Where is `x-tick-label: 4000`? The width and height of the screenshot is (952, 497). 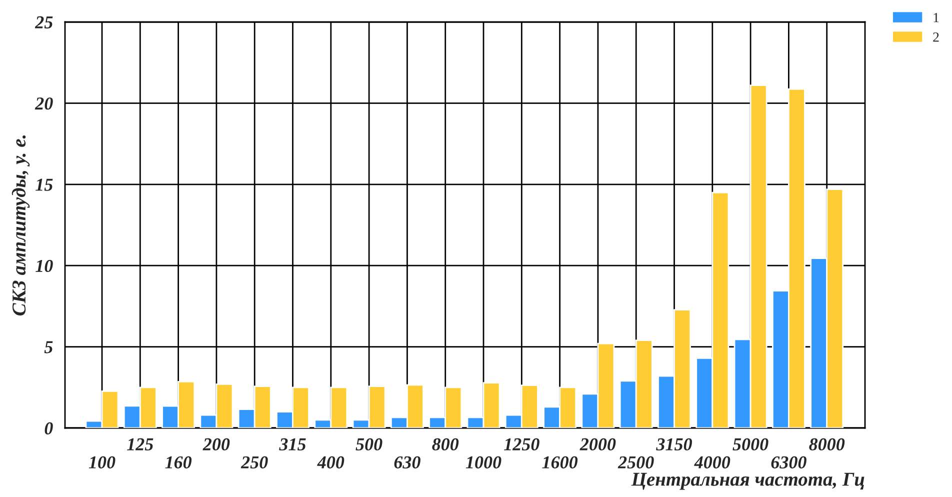 x-tick-label: 4000 is located at coordinates (712, 462).